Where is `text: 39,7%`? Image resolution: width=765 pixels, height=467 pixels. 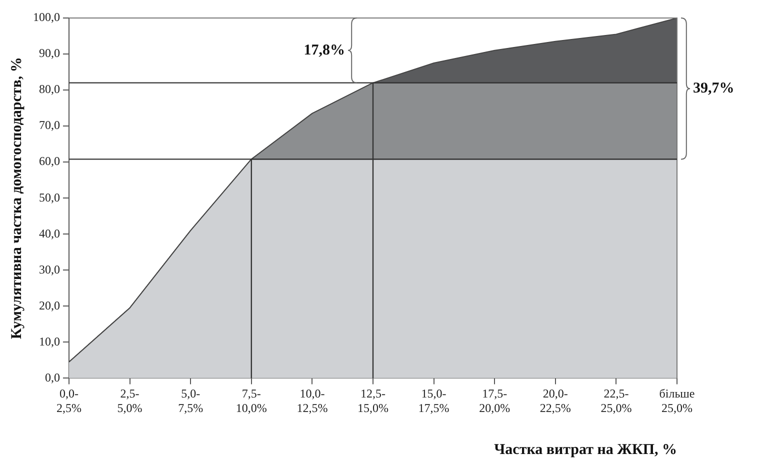
text: 39,7% is located at coordinates (713, 88).